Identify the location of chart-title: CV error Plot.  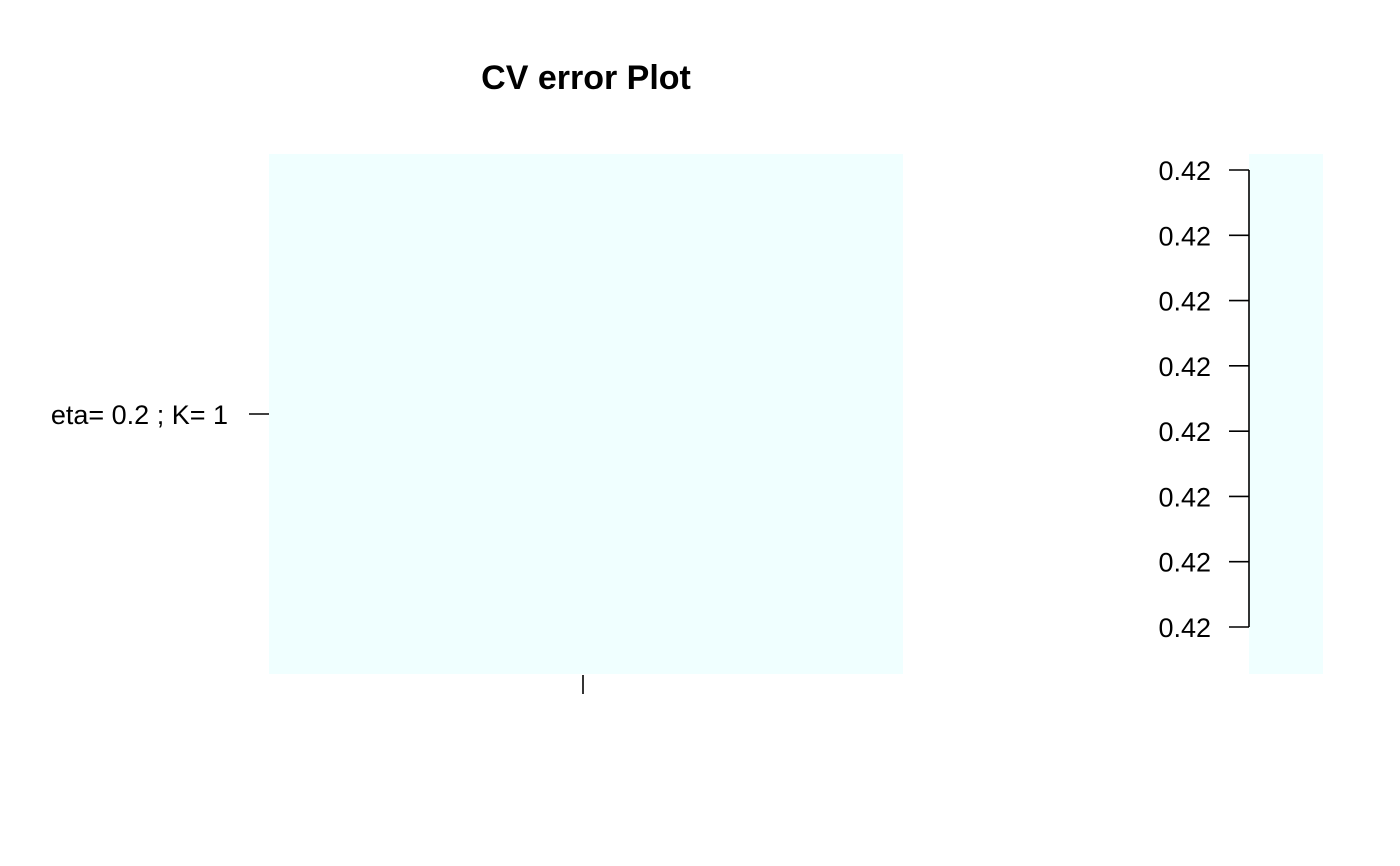
(586, 78).